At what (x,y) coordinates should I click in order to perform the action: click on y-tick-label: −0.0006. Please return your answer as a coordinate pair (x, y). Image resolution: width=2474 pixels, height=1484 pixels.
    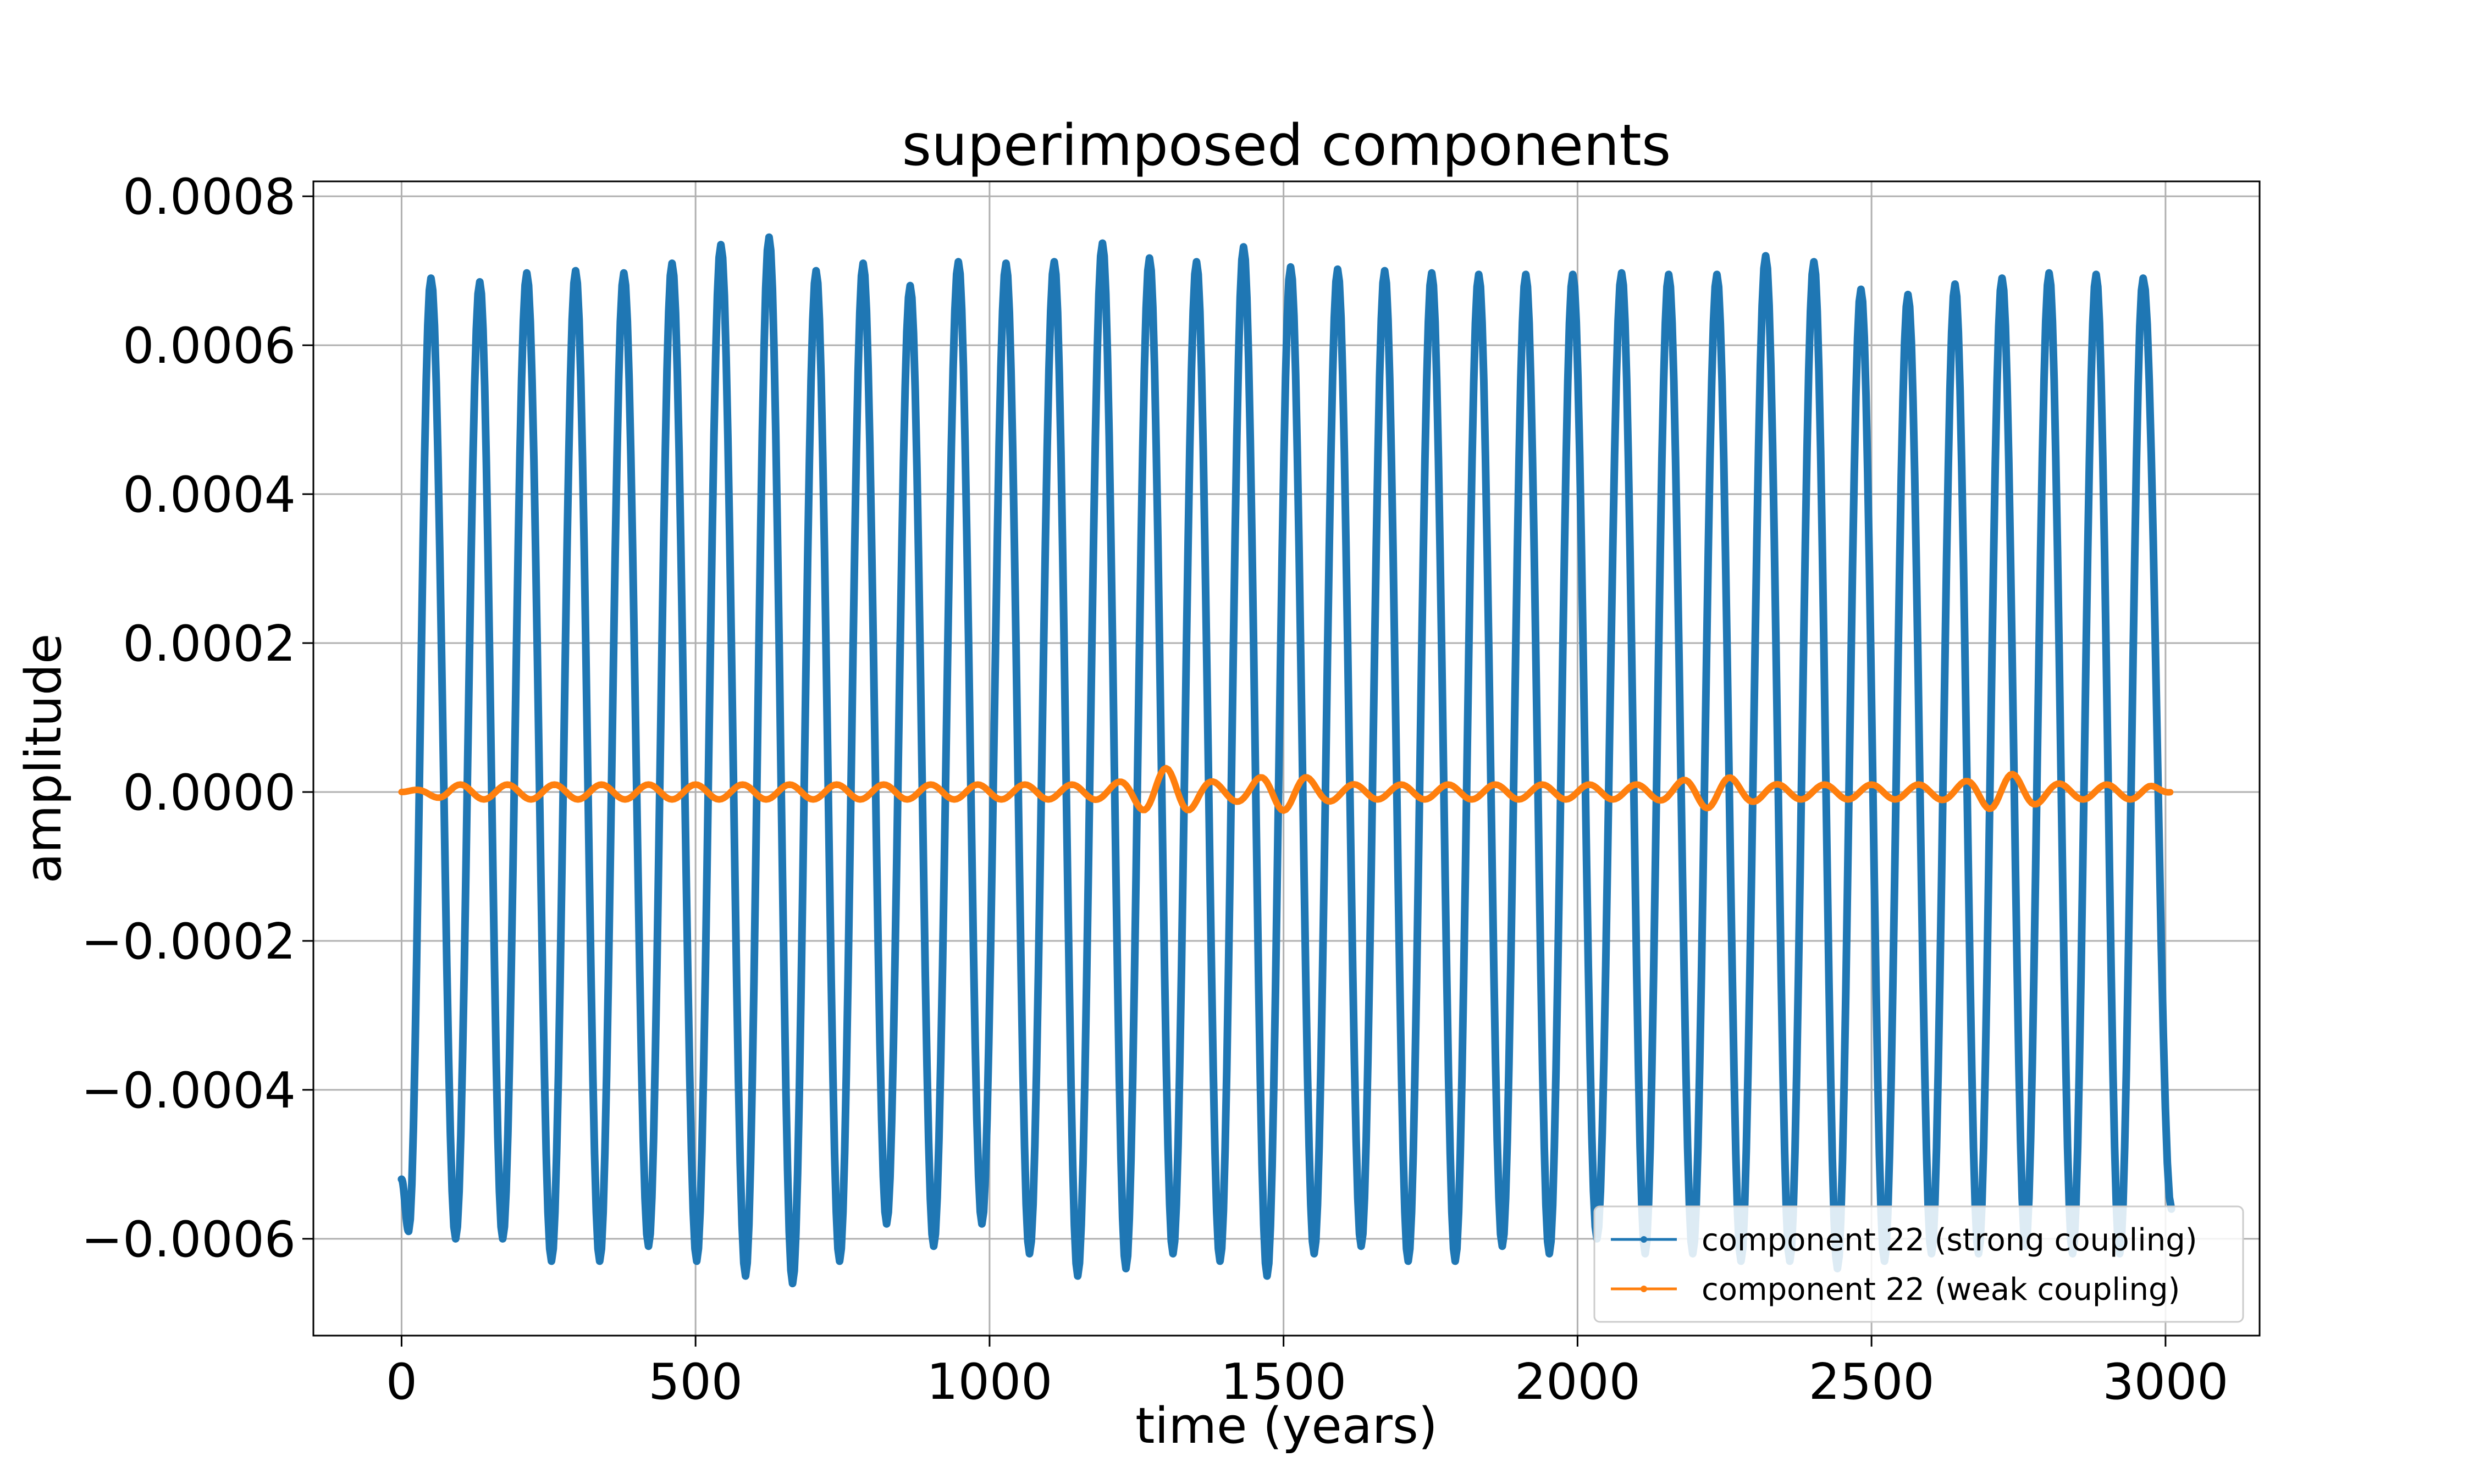
    Looking at the image, I should click on (188, 1240).